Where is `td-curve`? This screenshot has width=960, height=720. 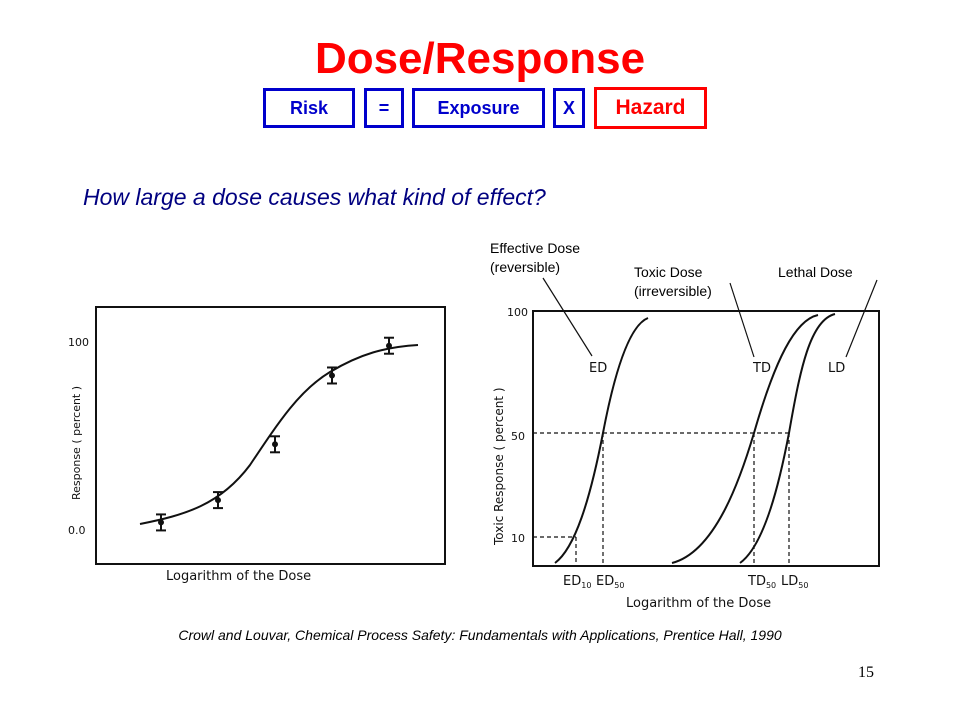 td-curve is located at coordinates (745, 439).